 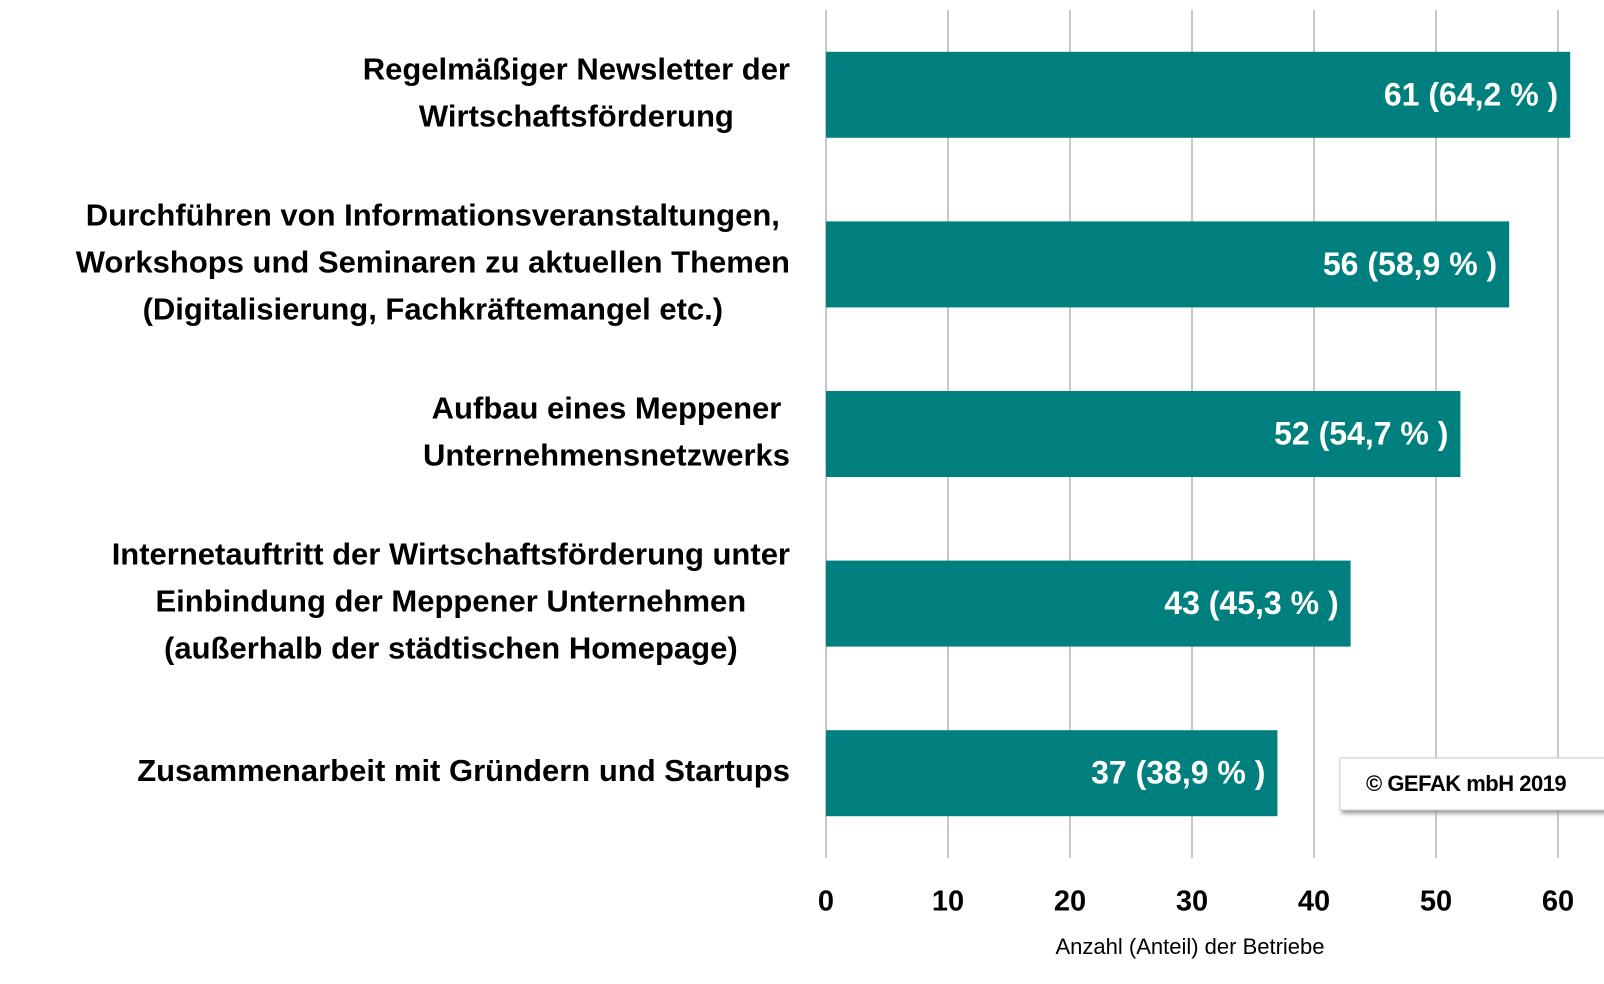 I want to click on category-label: Zusammenarbeit mit Gründern und Startups, so click(x=463, y=770).